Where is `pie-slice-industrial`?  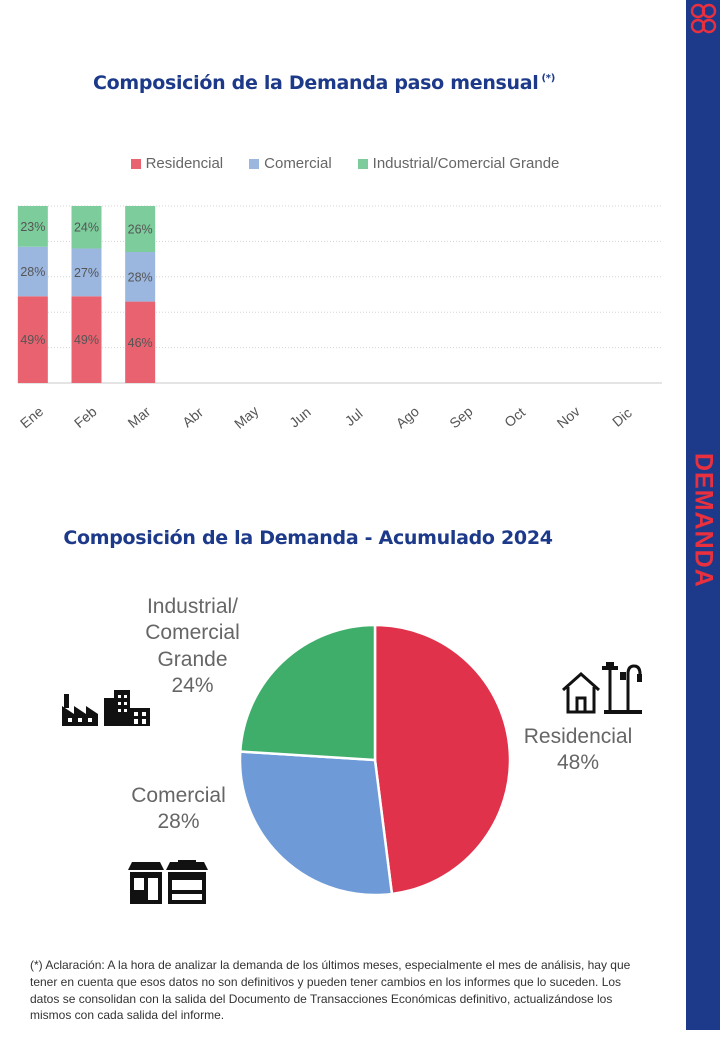
pie-slice-industrial is located at coordinates (307, 692).